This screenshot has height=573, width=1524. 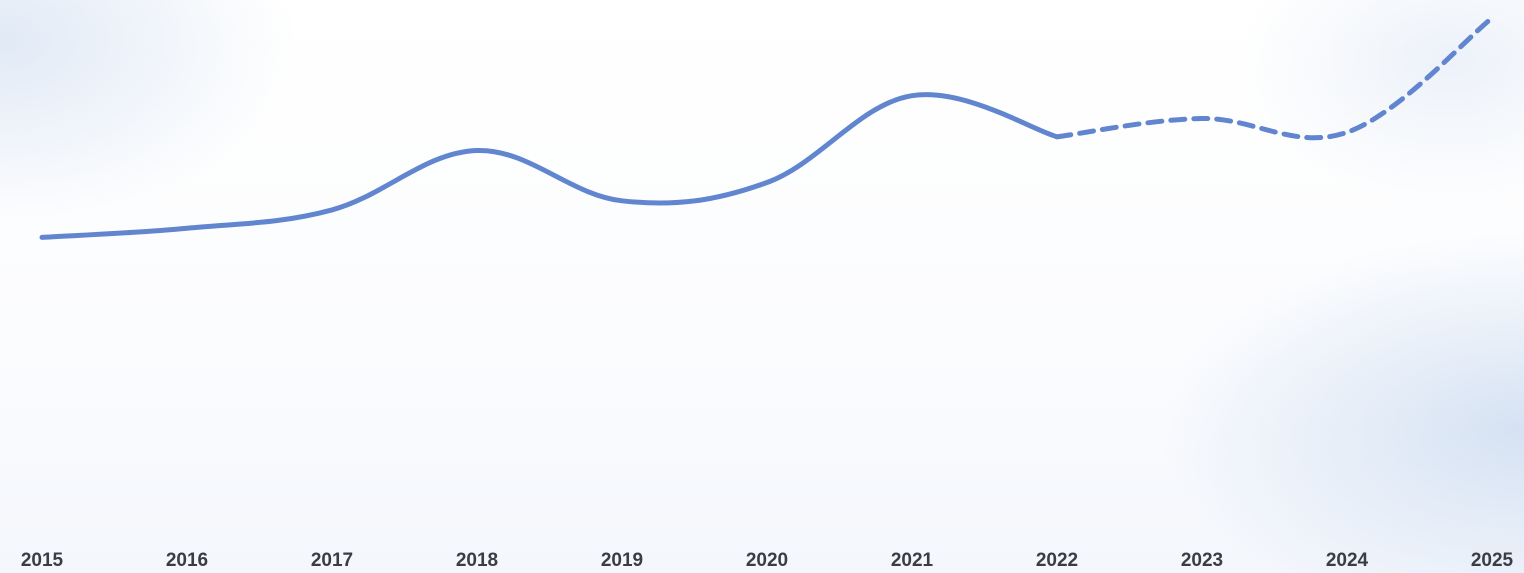 I want to click on x-tick-label: 2015, so click(x=42, y=560).